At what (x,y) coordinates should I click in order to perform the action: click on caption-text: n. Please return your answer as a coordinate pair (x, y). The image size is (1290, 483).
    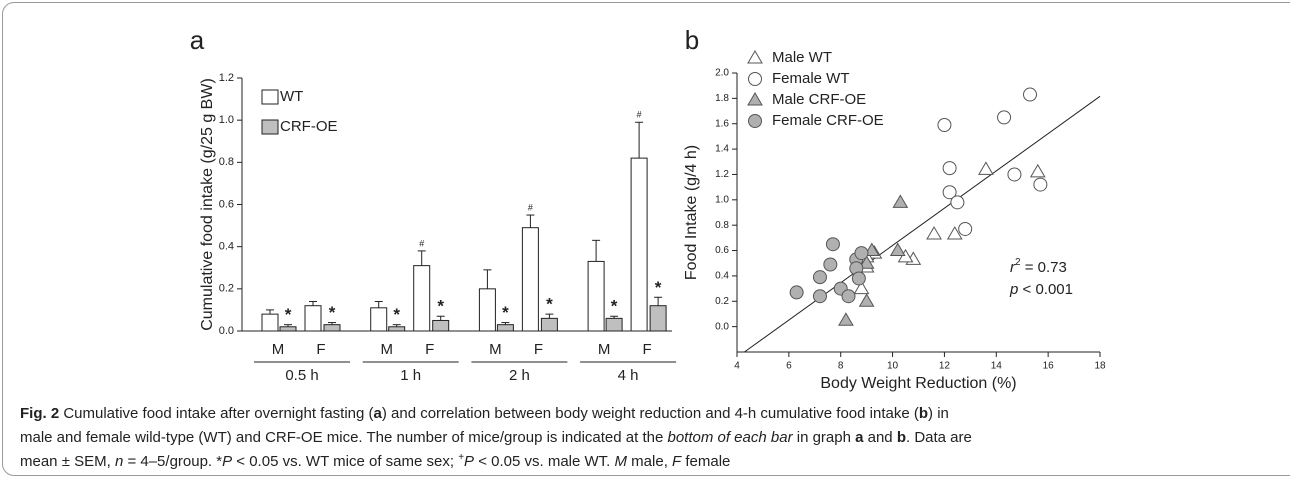
    Looking at the image, I should click on (119, 461).